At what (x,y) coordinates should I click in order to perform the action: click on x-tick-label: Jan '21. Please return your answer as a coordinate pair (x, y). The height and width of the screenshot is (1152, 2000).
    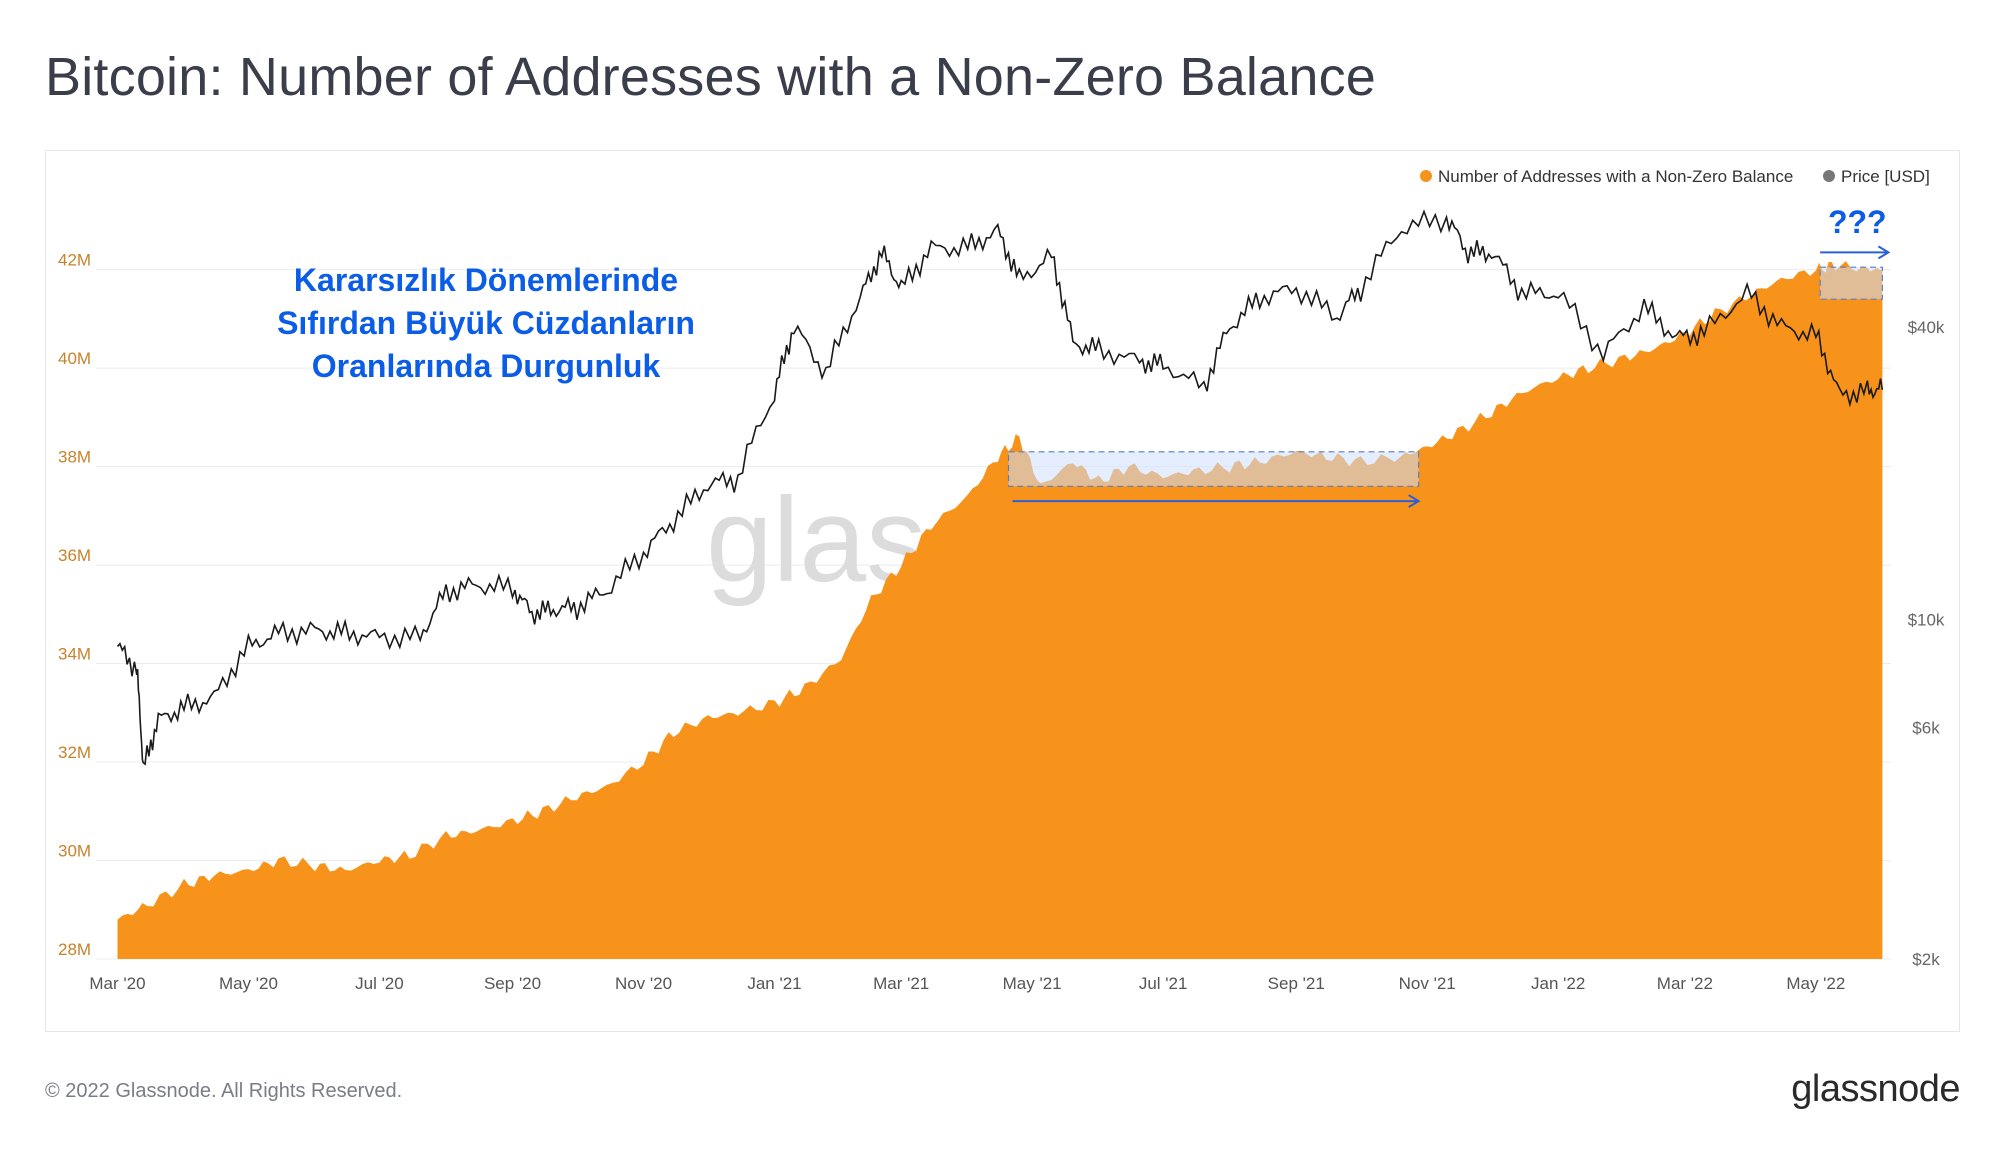
    Looking at the image, I should click on (774, 983).